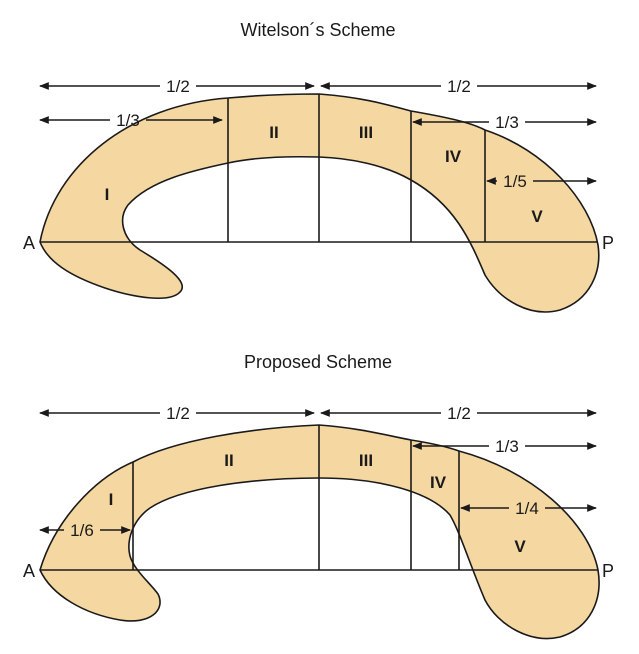 The width and height of the screenshot is (639, 654). What do you see at coordinates (317, 30) in the screenshot?
I see `witelson-scheme-title: Witelson´s Scheme` at bounding box center [317, 30].